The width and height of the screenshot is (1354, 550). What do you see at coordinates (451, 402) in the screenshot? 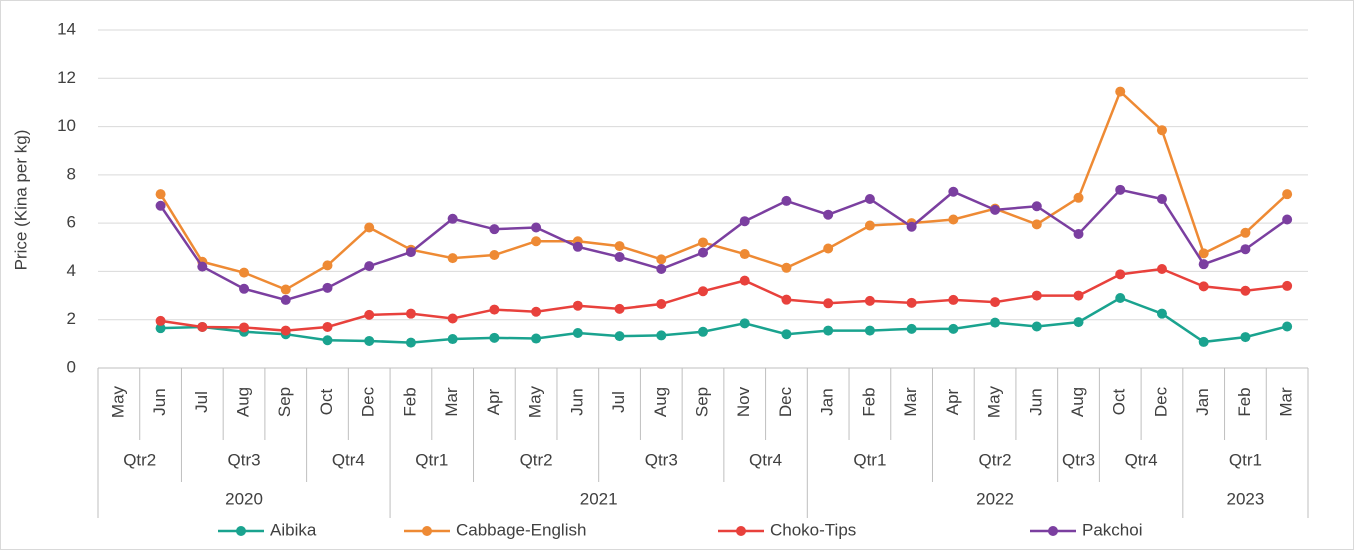
I see `month-label: Mar` at bounding box center [451, 402].